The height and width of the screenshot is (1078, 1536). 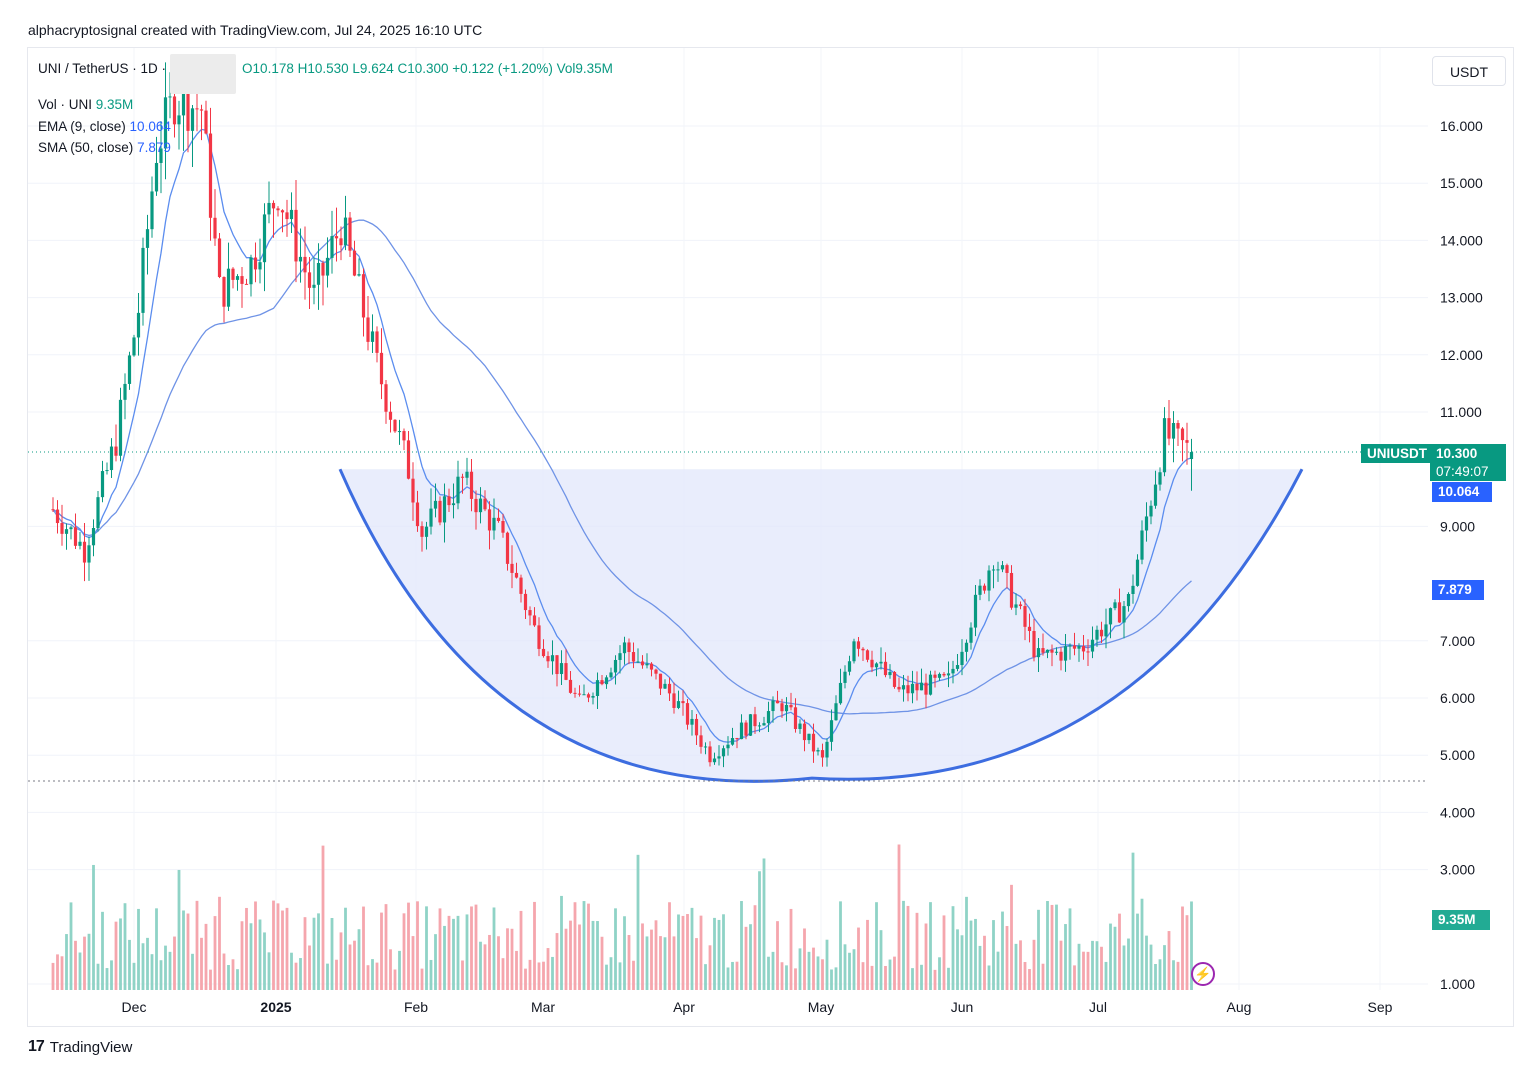 What do you see at coordinates (1457, 453) in the screenshot?
I see `price-tag-value: 10.300` at bounding box center [1457, 453].